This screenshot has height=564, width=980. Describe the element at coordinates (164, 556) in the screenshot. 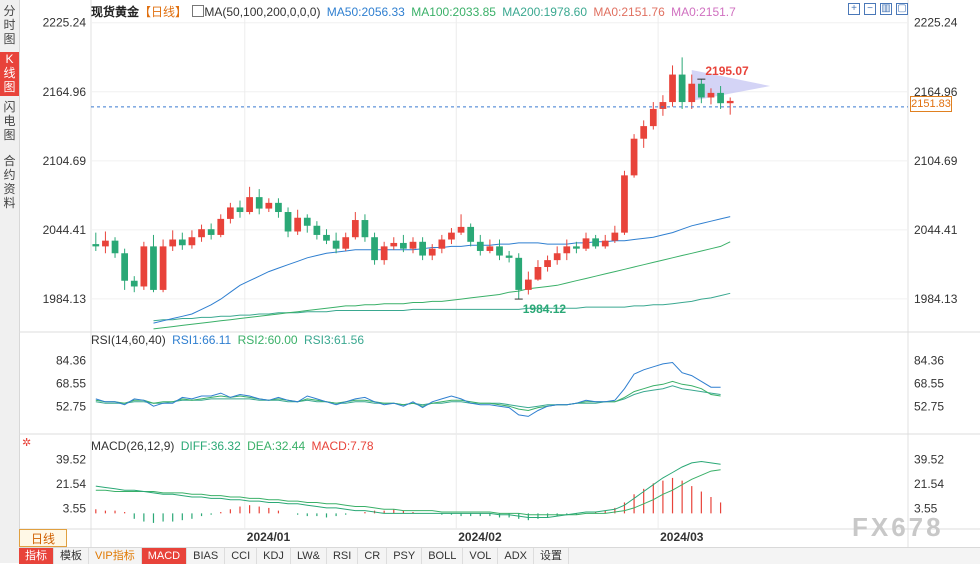

I see `indicator-tab-3: MACD` at that location.